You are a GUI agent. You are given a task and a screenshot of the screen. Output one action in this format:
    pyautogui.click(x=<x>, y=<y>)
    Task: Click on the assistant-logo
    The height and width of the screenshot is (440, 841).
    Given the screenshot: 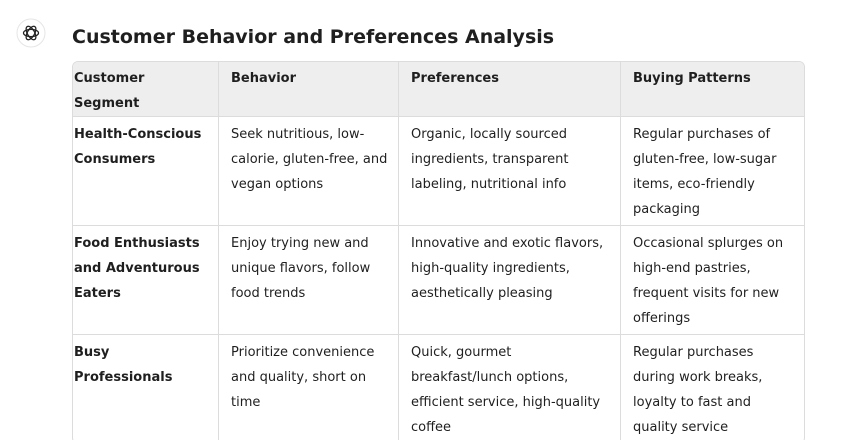 What is the action you would take?
    pyautogui.click(x=31, y=33)
    